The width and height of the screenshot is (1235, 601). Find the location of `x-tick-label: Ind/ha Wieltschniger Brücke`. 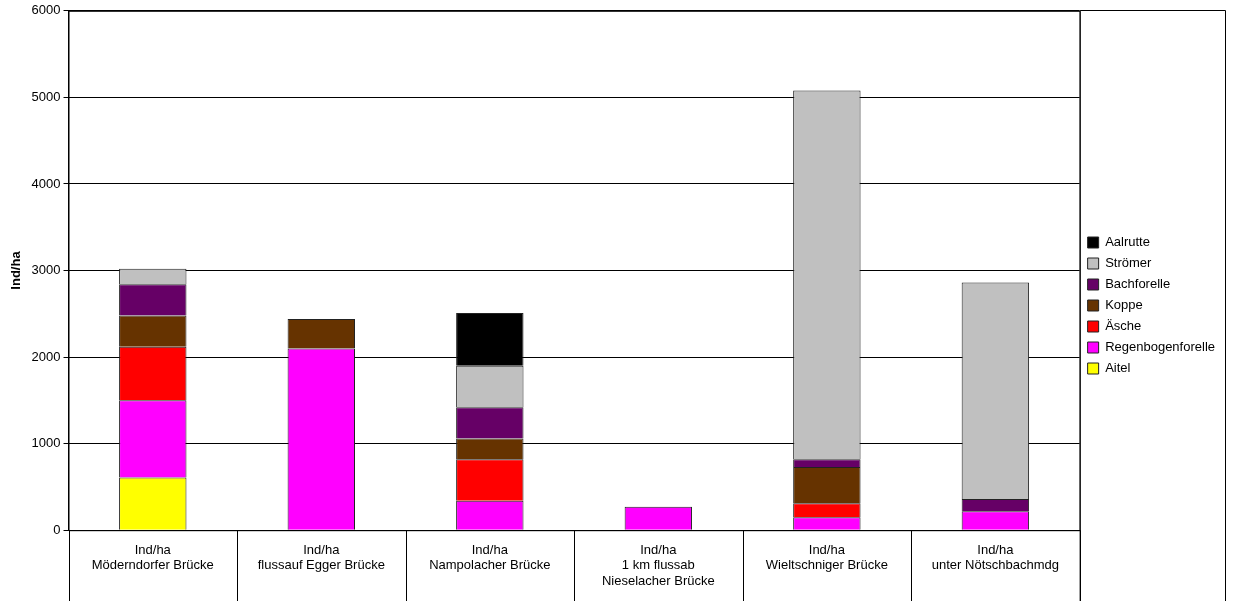

x-tick-label: Ind/ha Wieltschniger Brücke is located at coordinates (826, 557).